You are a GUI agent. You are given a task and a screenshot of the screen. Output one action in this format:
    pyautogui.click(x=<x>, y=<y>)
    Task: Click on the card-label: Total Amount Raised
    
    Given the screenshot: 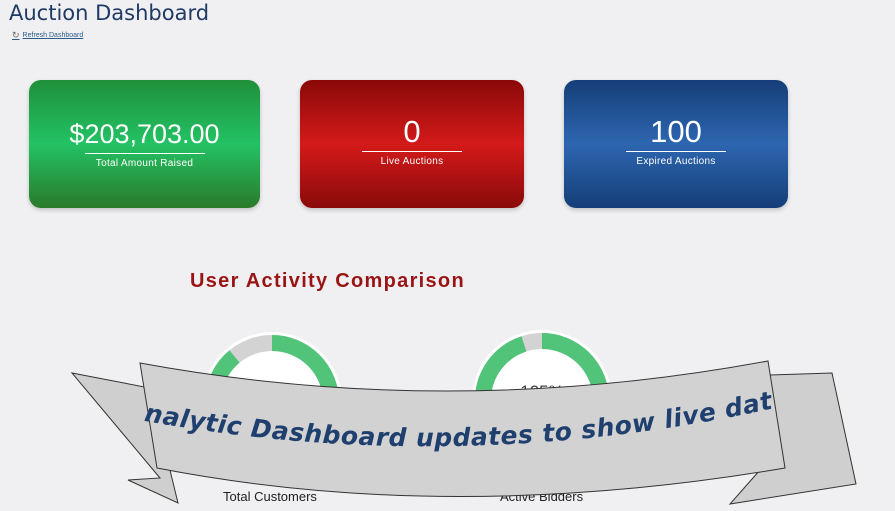 What is the action you would take?
    pyautogui.click(x=144, y=163)
    